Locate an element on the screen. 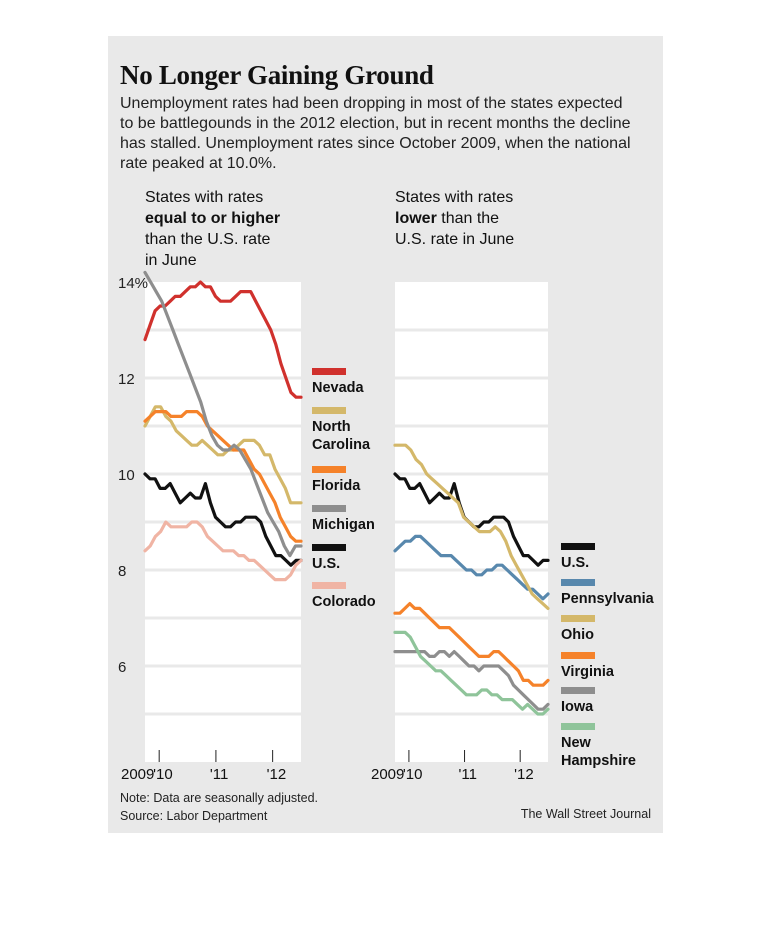 The width and height of the screenshot is (770, 928). left-legend-item-us: U.S. is located at coordinates (329, 558).